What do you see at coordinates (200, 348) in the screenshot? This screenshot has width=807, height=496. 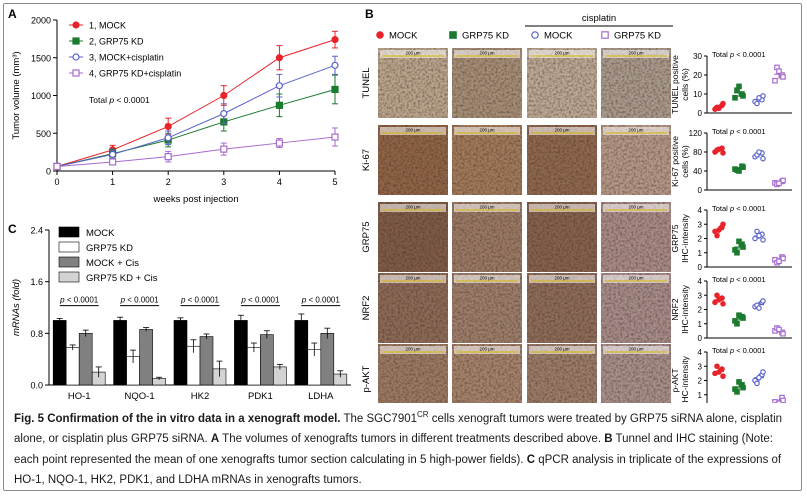 I see `bar-group-hk2: p < 0.0001 HK2` at bounding box center [200, 348].